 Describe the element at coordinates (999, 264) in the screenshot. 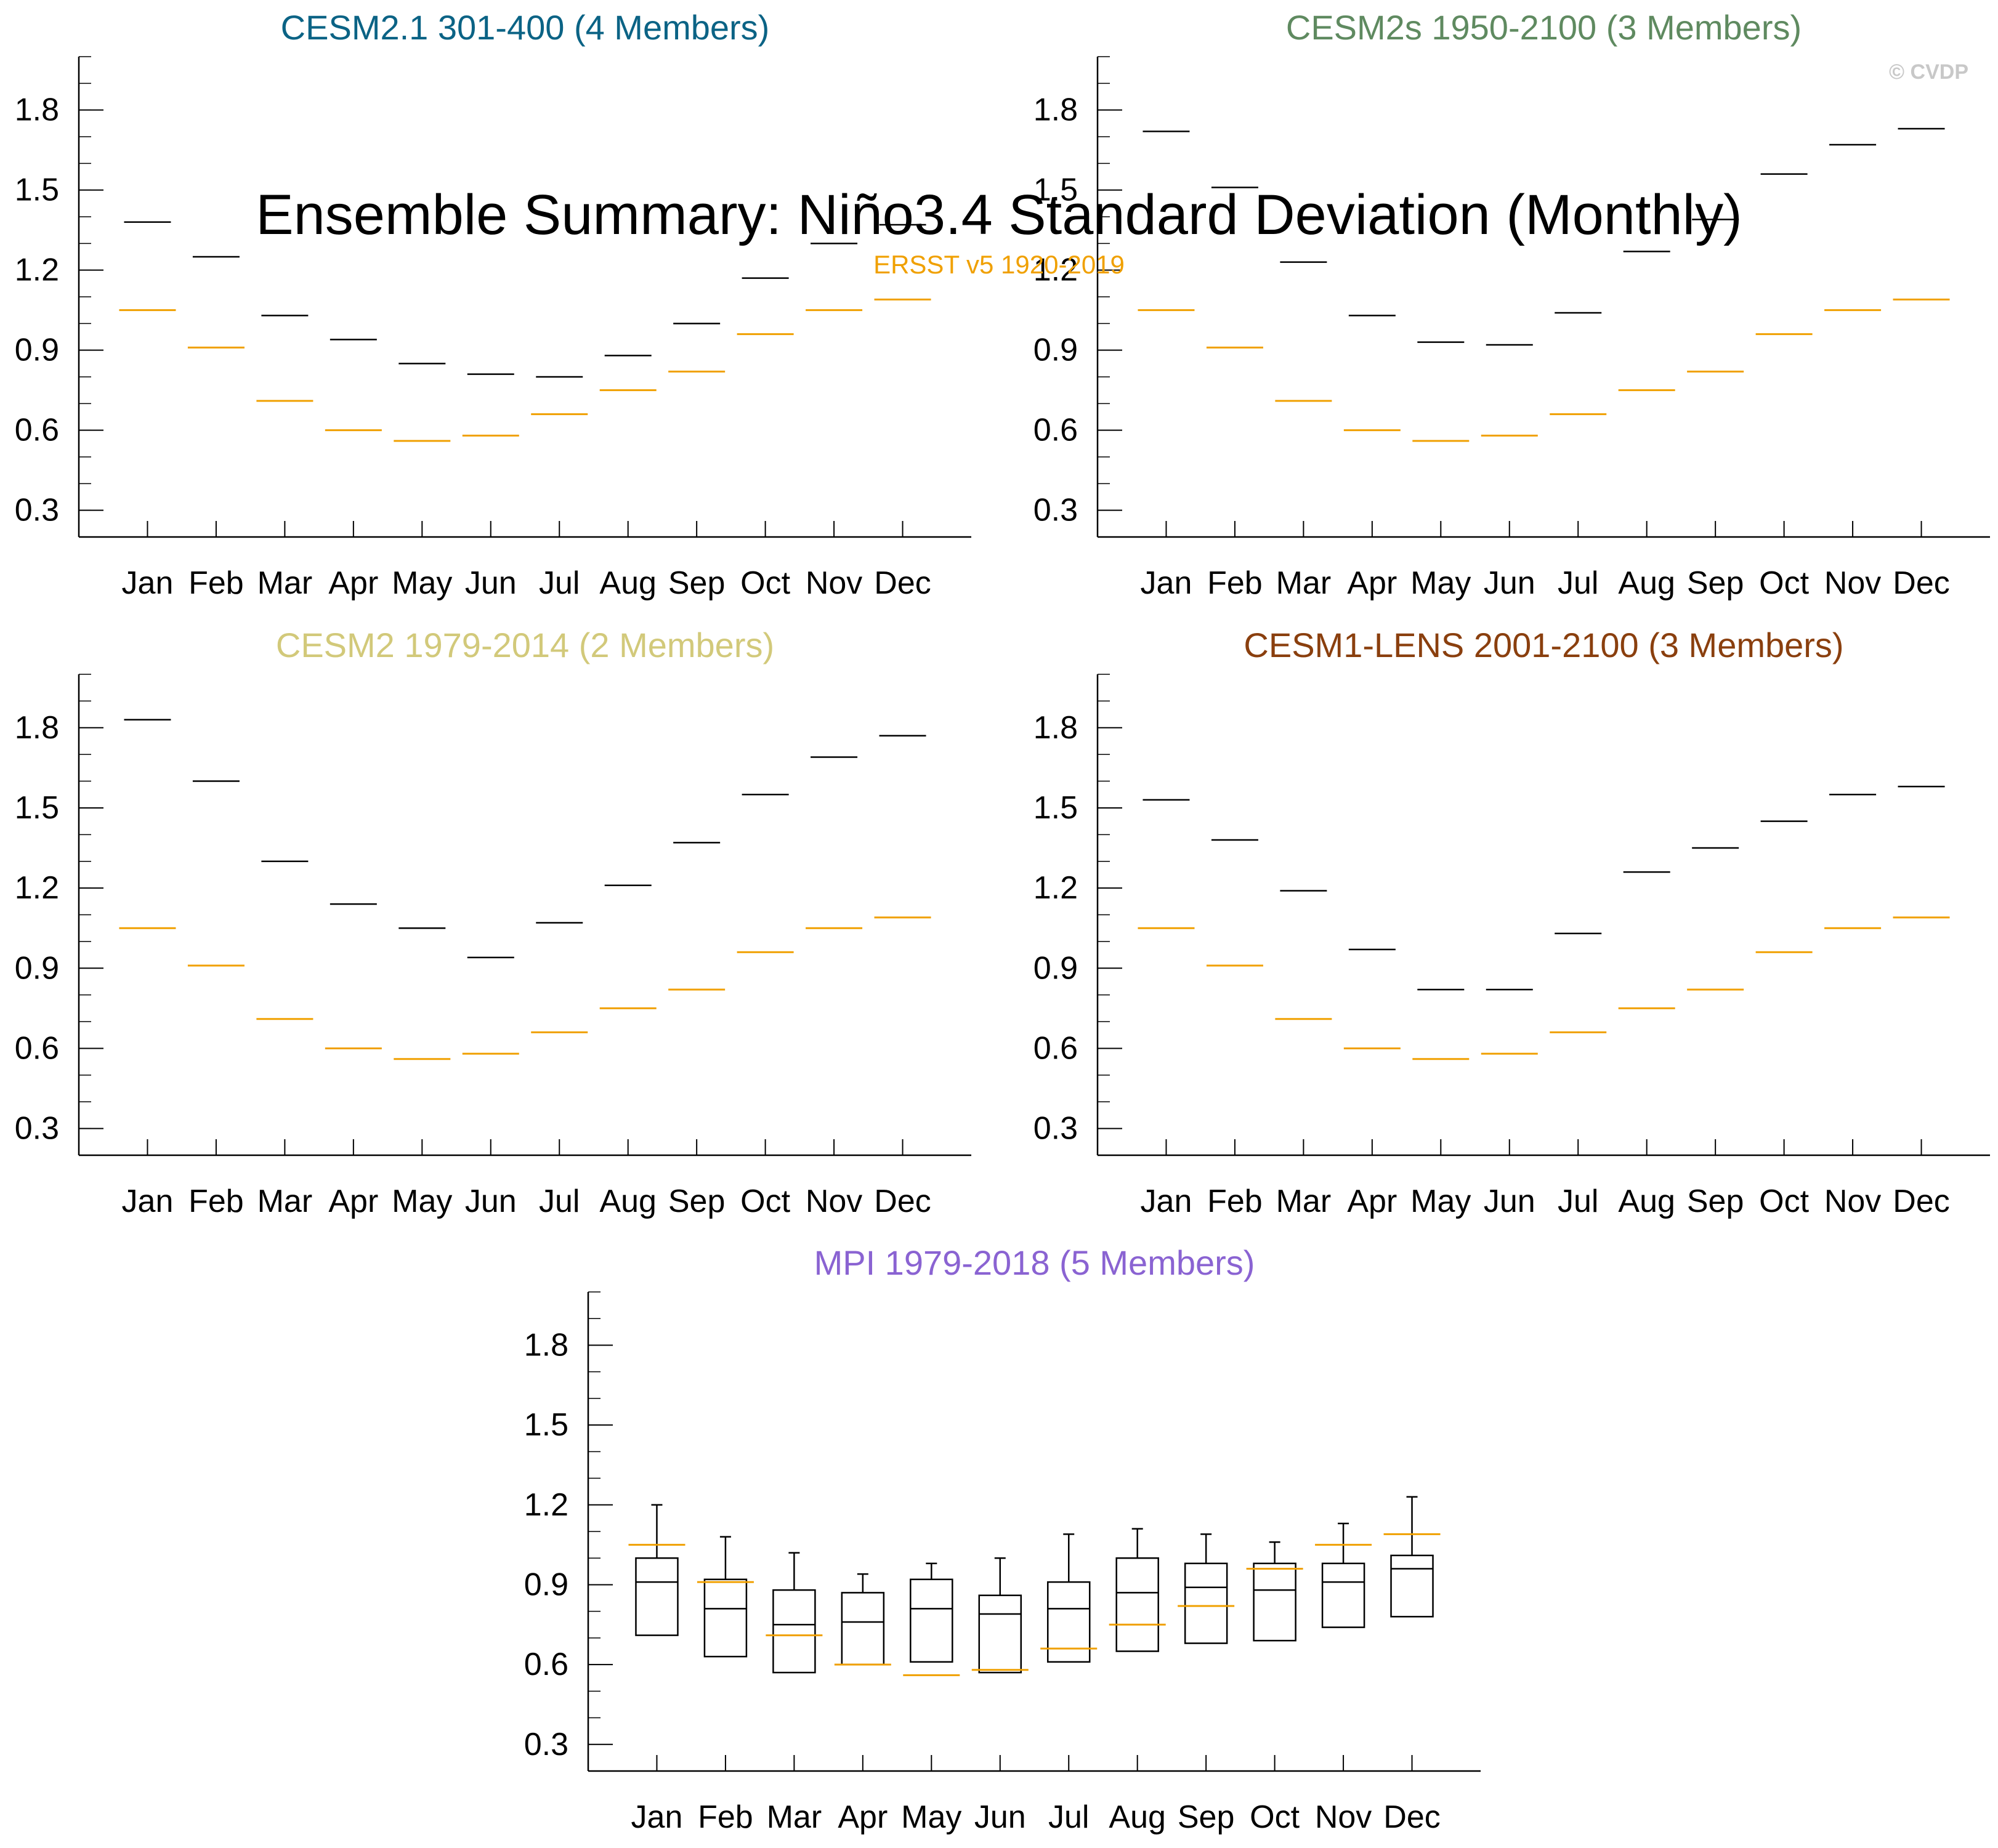

I see `observation-label: ERSST v5 1920-2019` at that location.